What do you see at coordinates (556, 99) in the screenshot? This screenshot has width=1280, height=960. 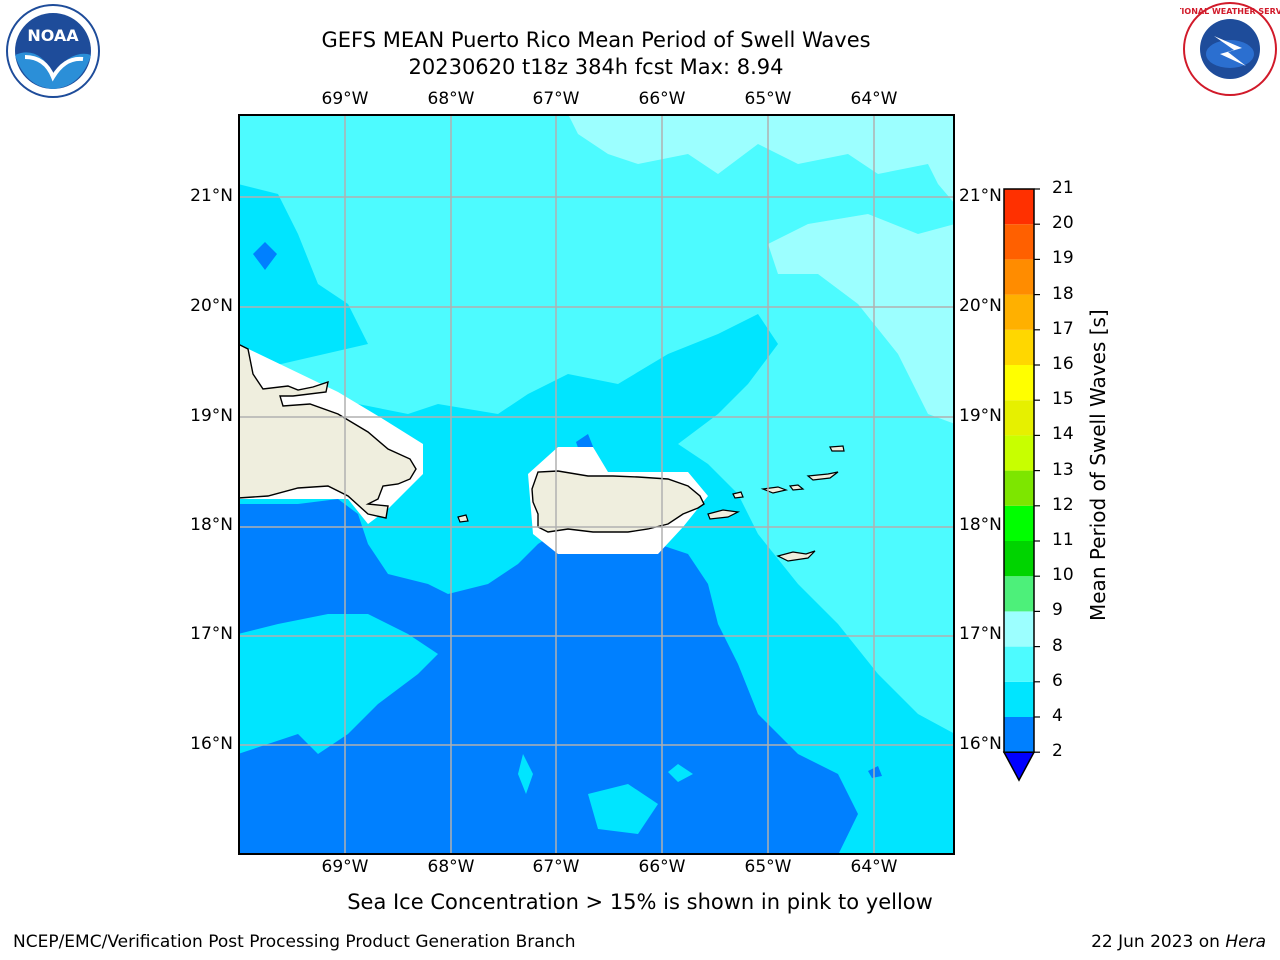 I see `lon-label-top-67w: 67°W` at bounding box center [556, 99].